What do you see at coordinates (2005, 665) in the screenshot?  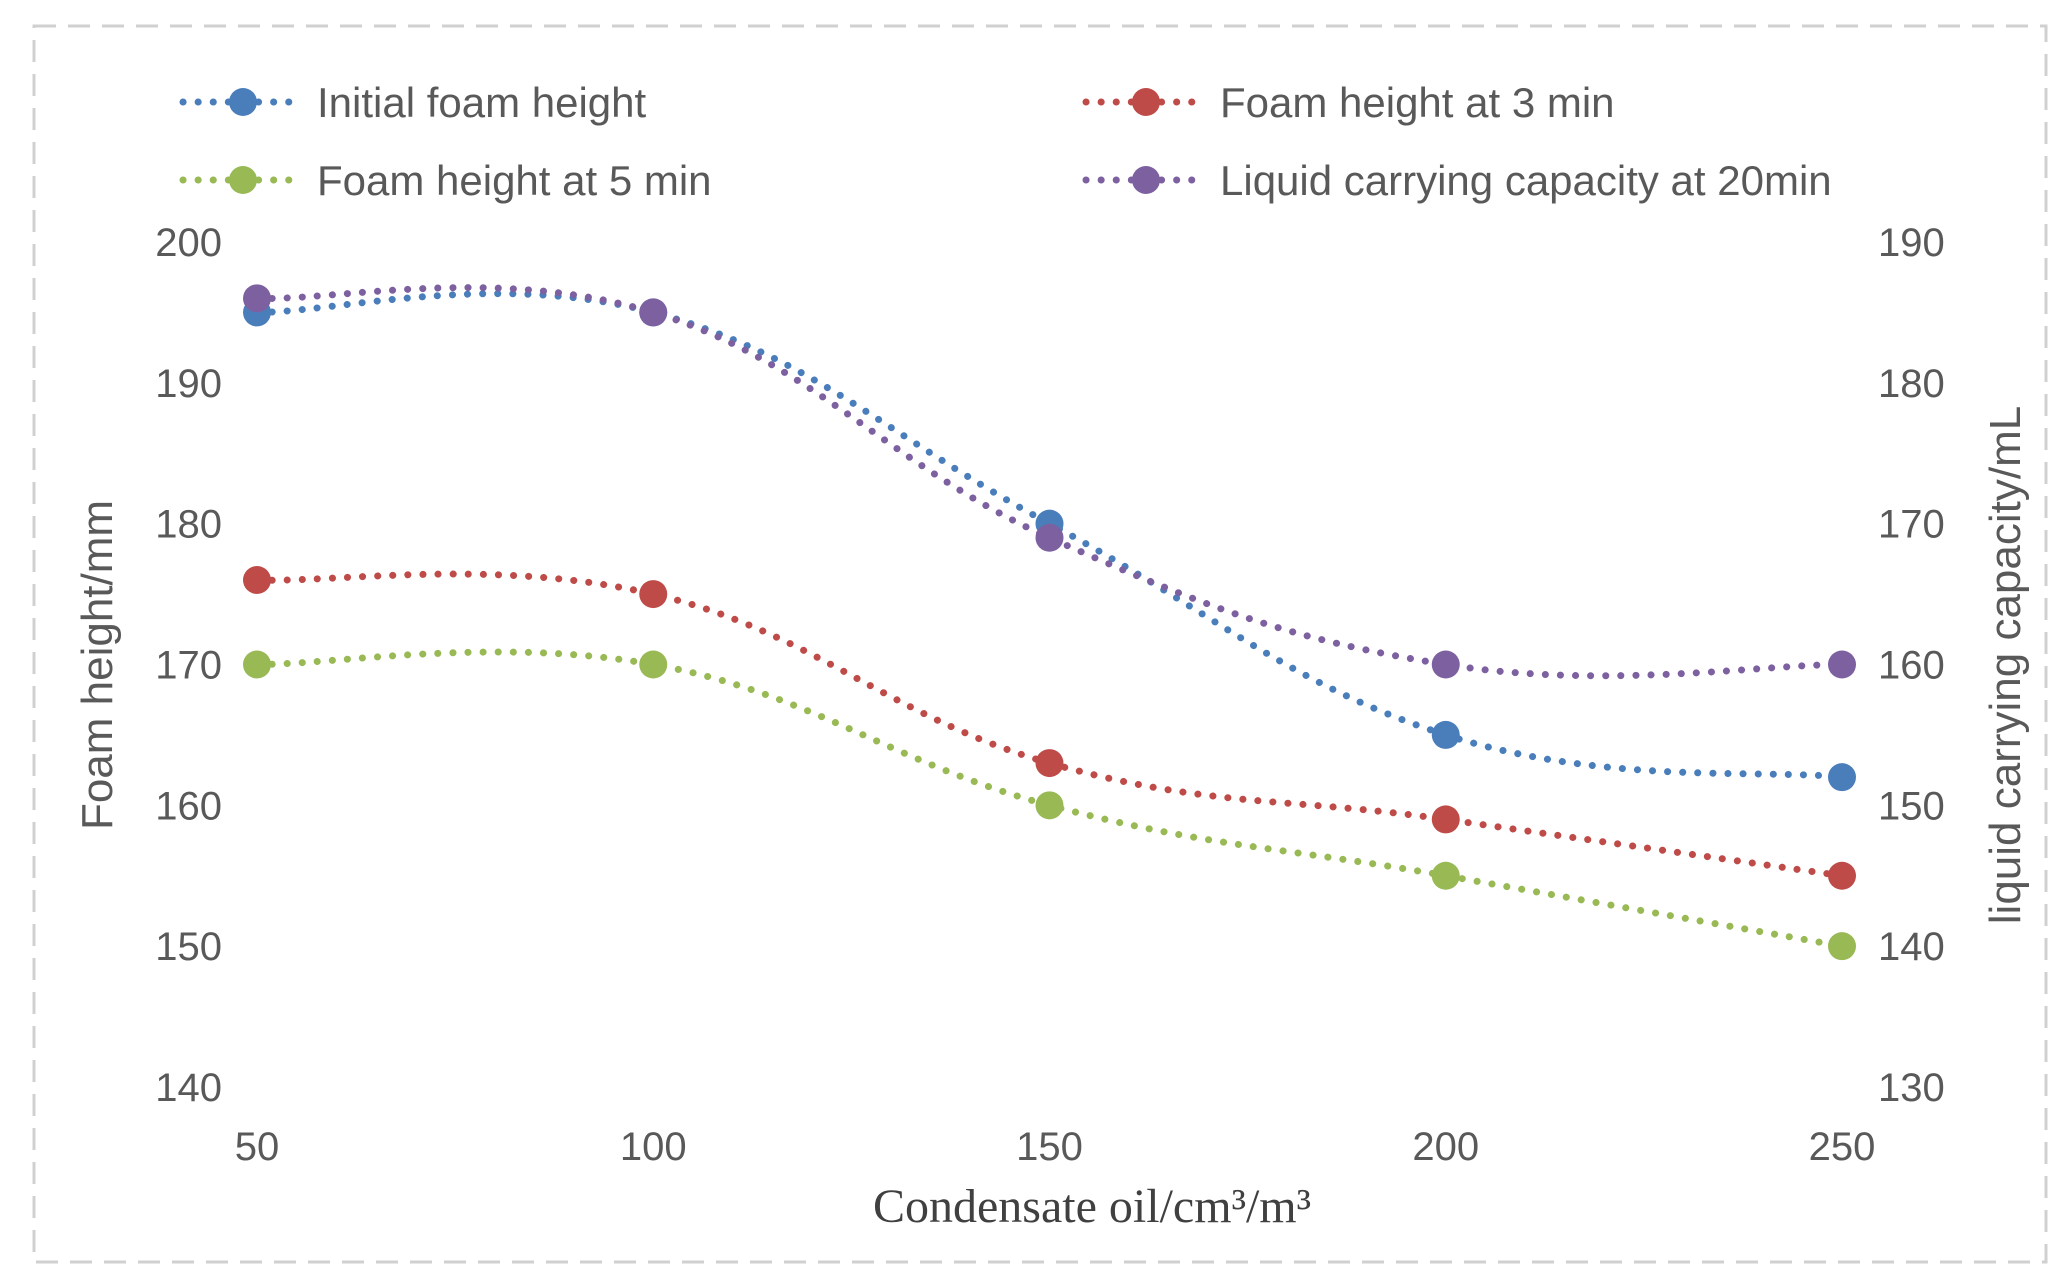 I see `y2-axis-title: liquid carrying capacity/mL` at bounding box center [2005, 665].